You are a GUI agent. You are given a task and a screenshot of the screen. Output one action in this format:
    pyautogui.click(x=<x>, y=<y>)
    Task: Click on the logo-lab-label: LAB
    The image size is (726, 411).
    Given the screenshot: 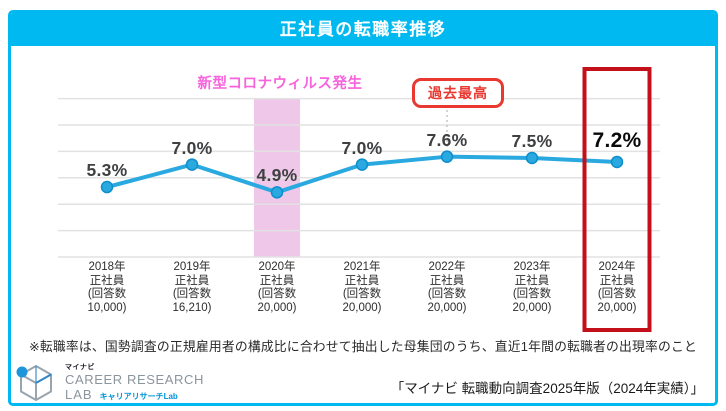 What is the action you would take?
    pyautogui.click(x=79, y=394)
    